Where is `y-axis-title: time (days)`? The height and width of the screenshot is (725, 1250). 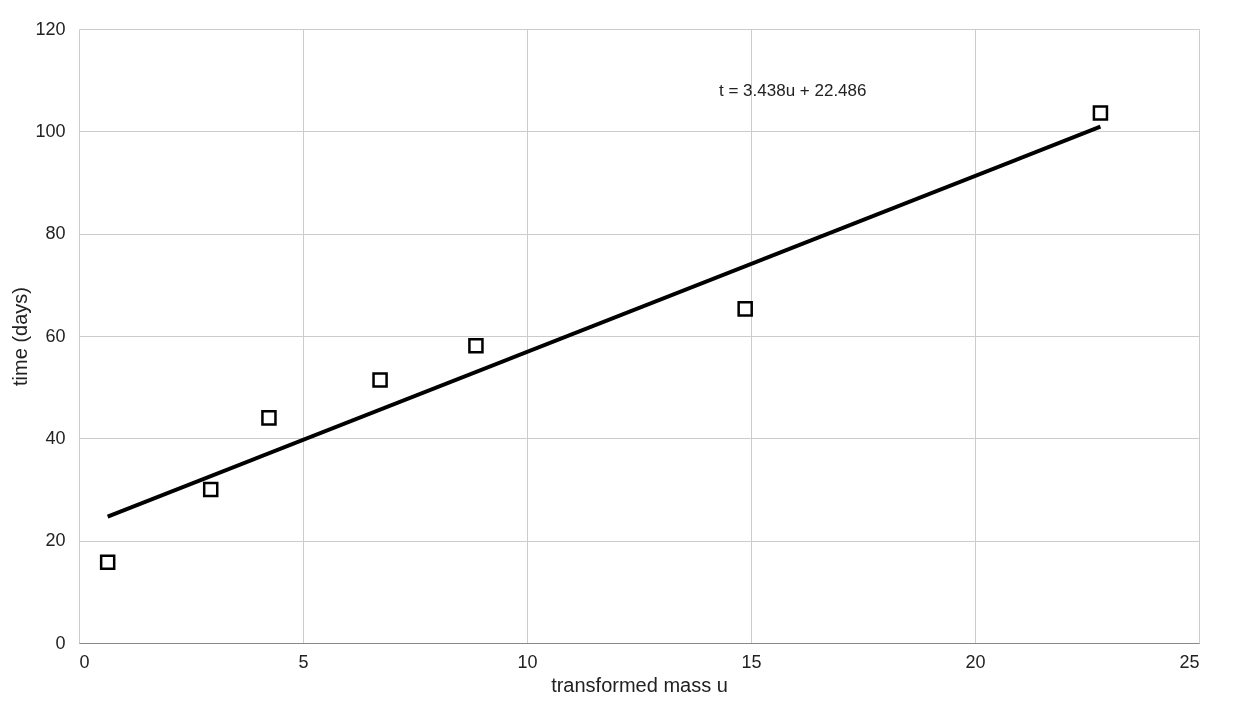 y-axis-title: time (days) is located at coordinates (20, 336).